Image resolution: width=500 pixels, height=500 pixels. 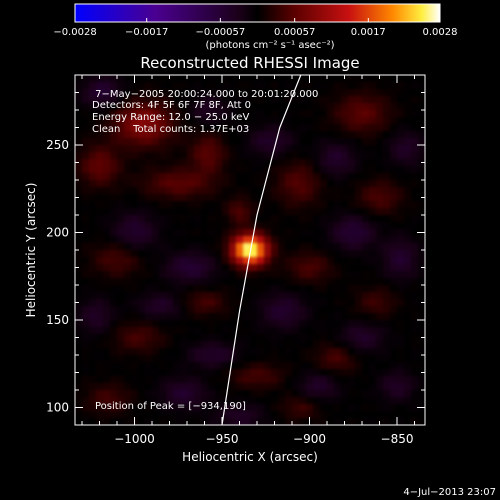 I want to click on peak-position-label: Position of Peak = [−934,190], so click(x=170, y=406).